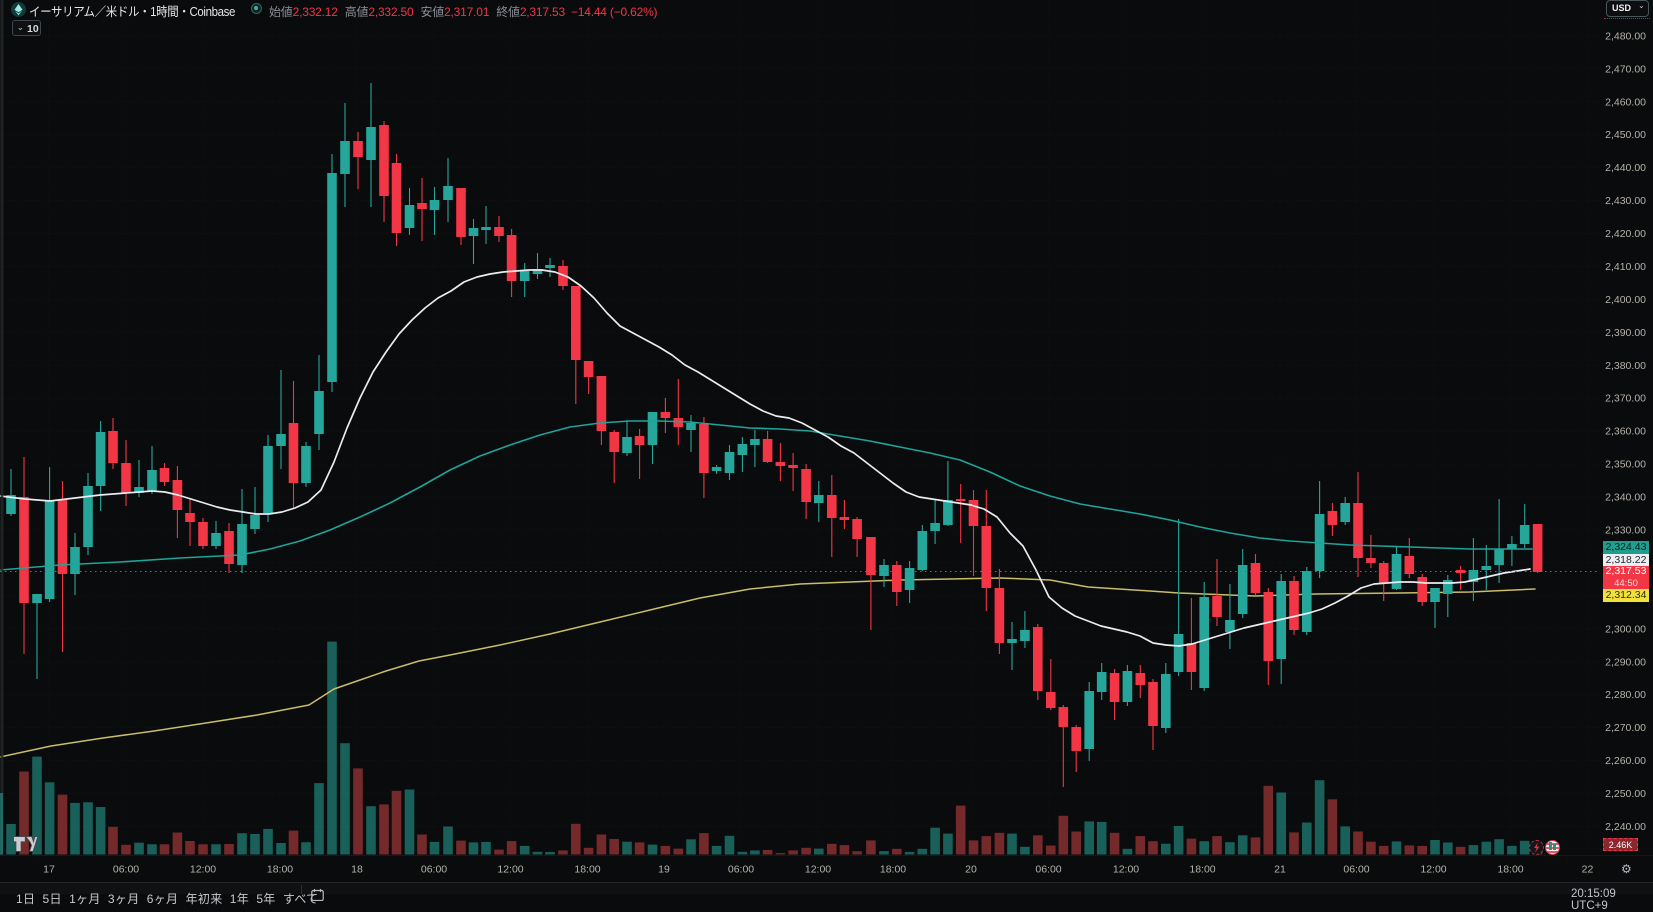  I want to click on svg-text: 2,300.00, so click(1625, 629).